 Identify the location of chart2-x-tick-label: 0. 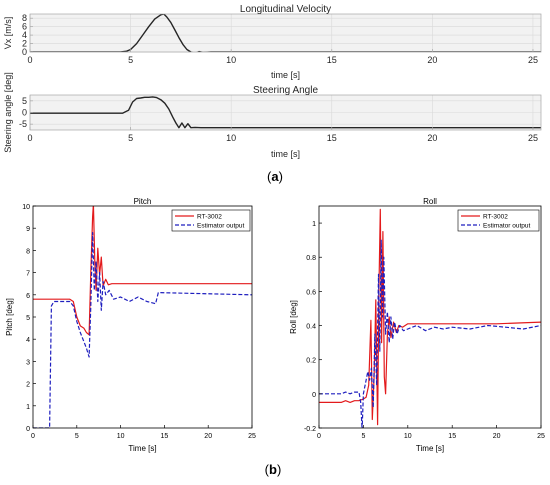
(29, 138).